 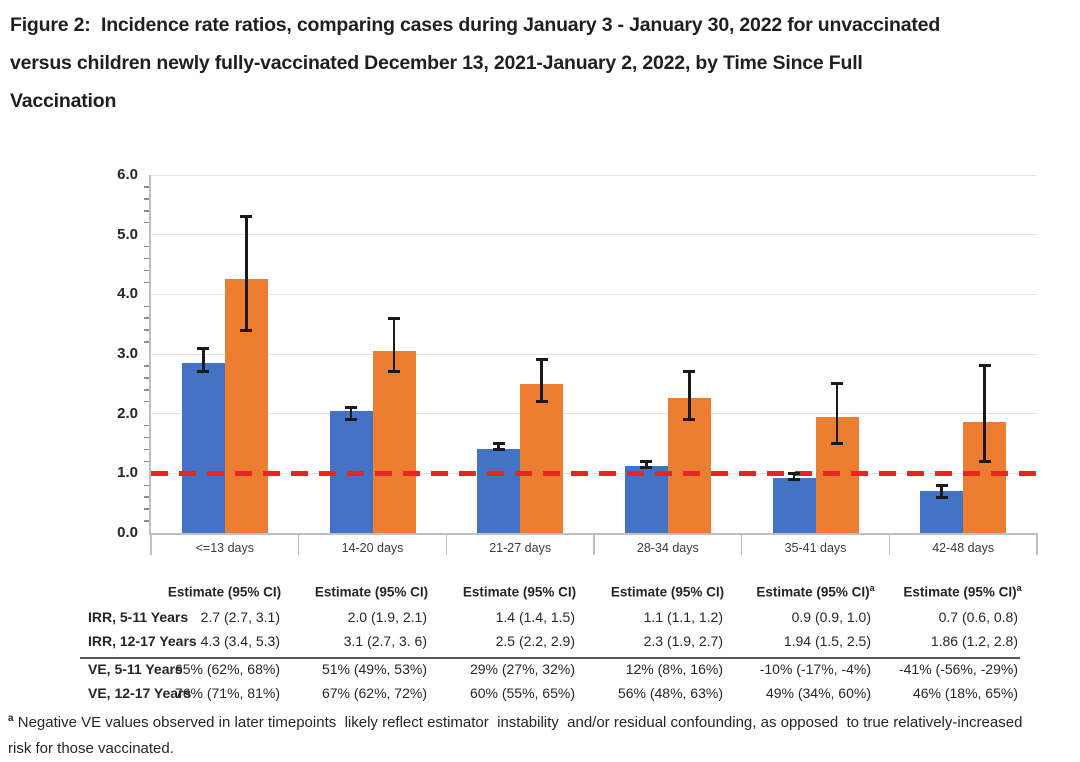 What do you see at coordinates (594, 473) in the screenshot?
I see `reference-line` at bounding box center [594, 473].